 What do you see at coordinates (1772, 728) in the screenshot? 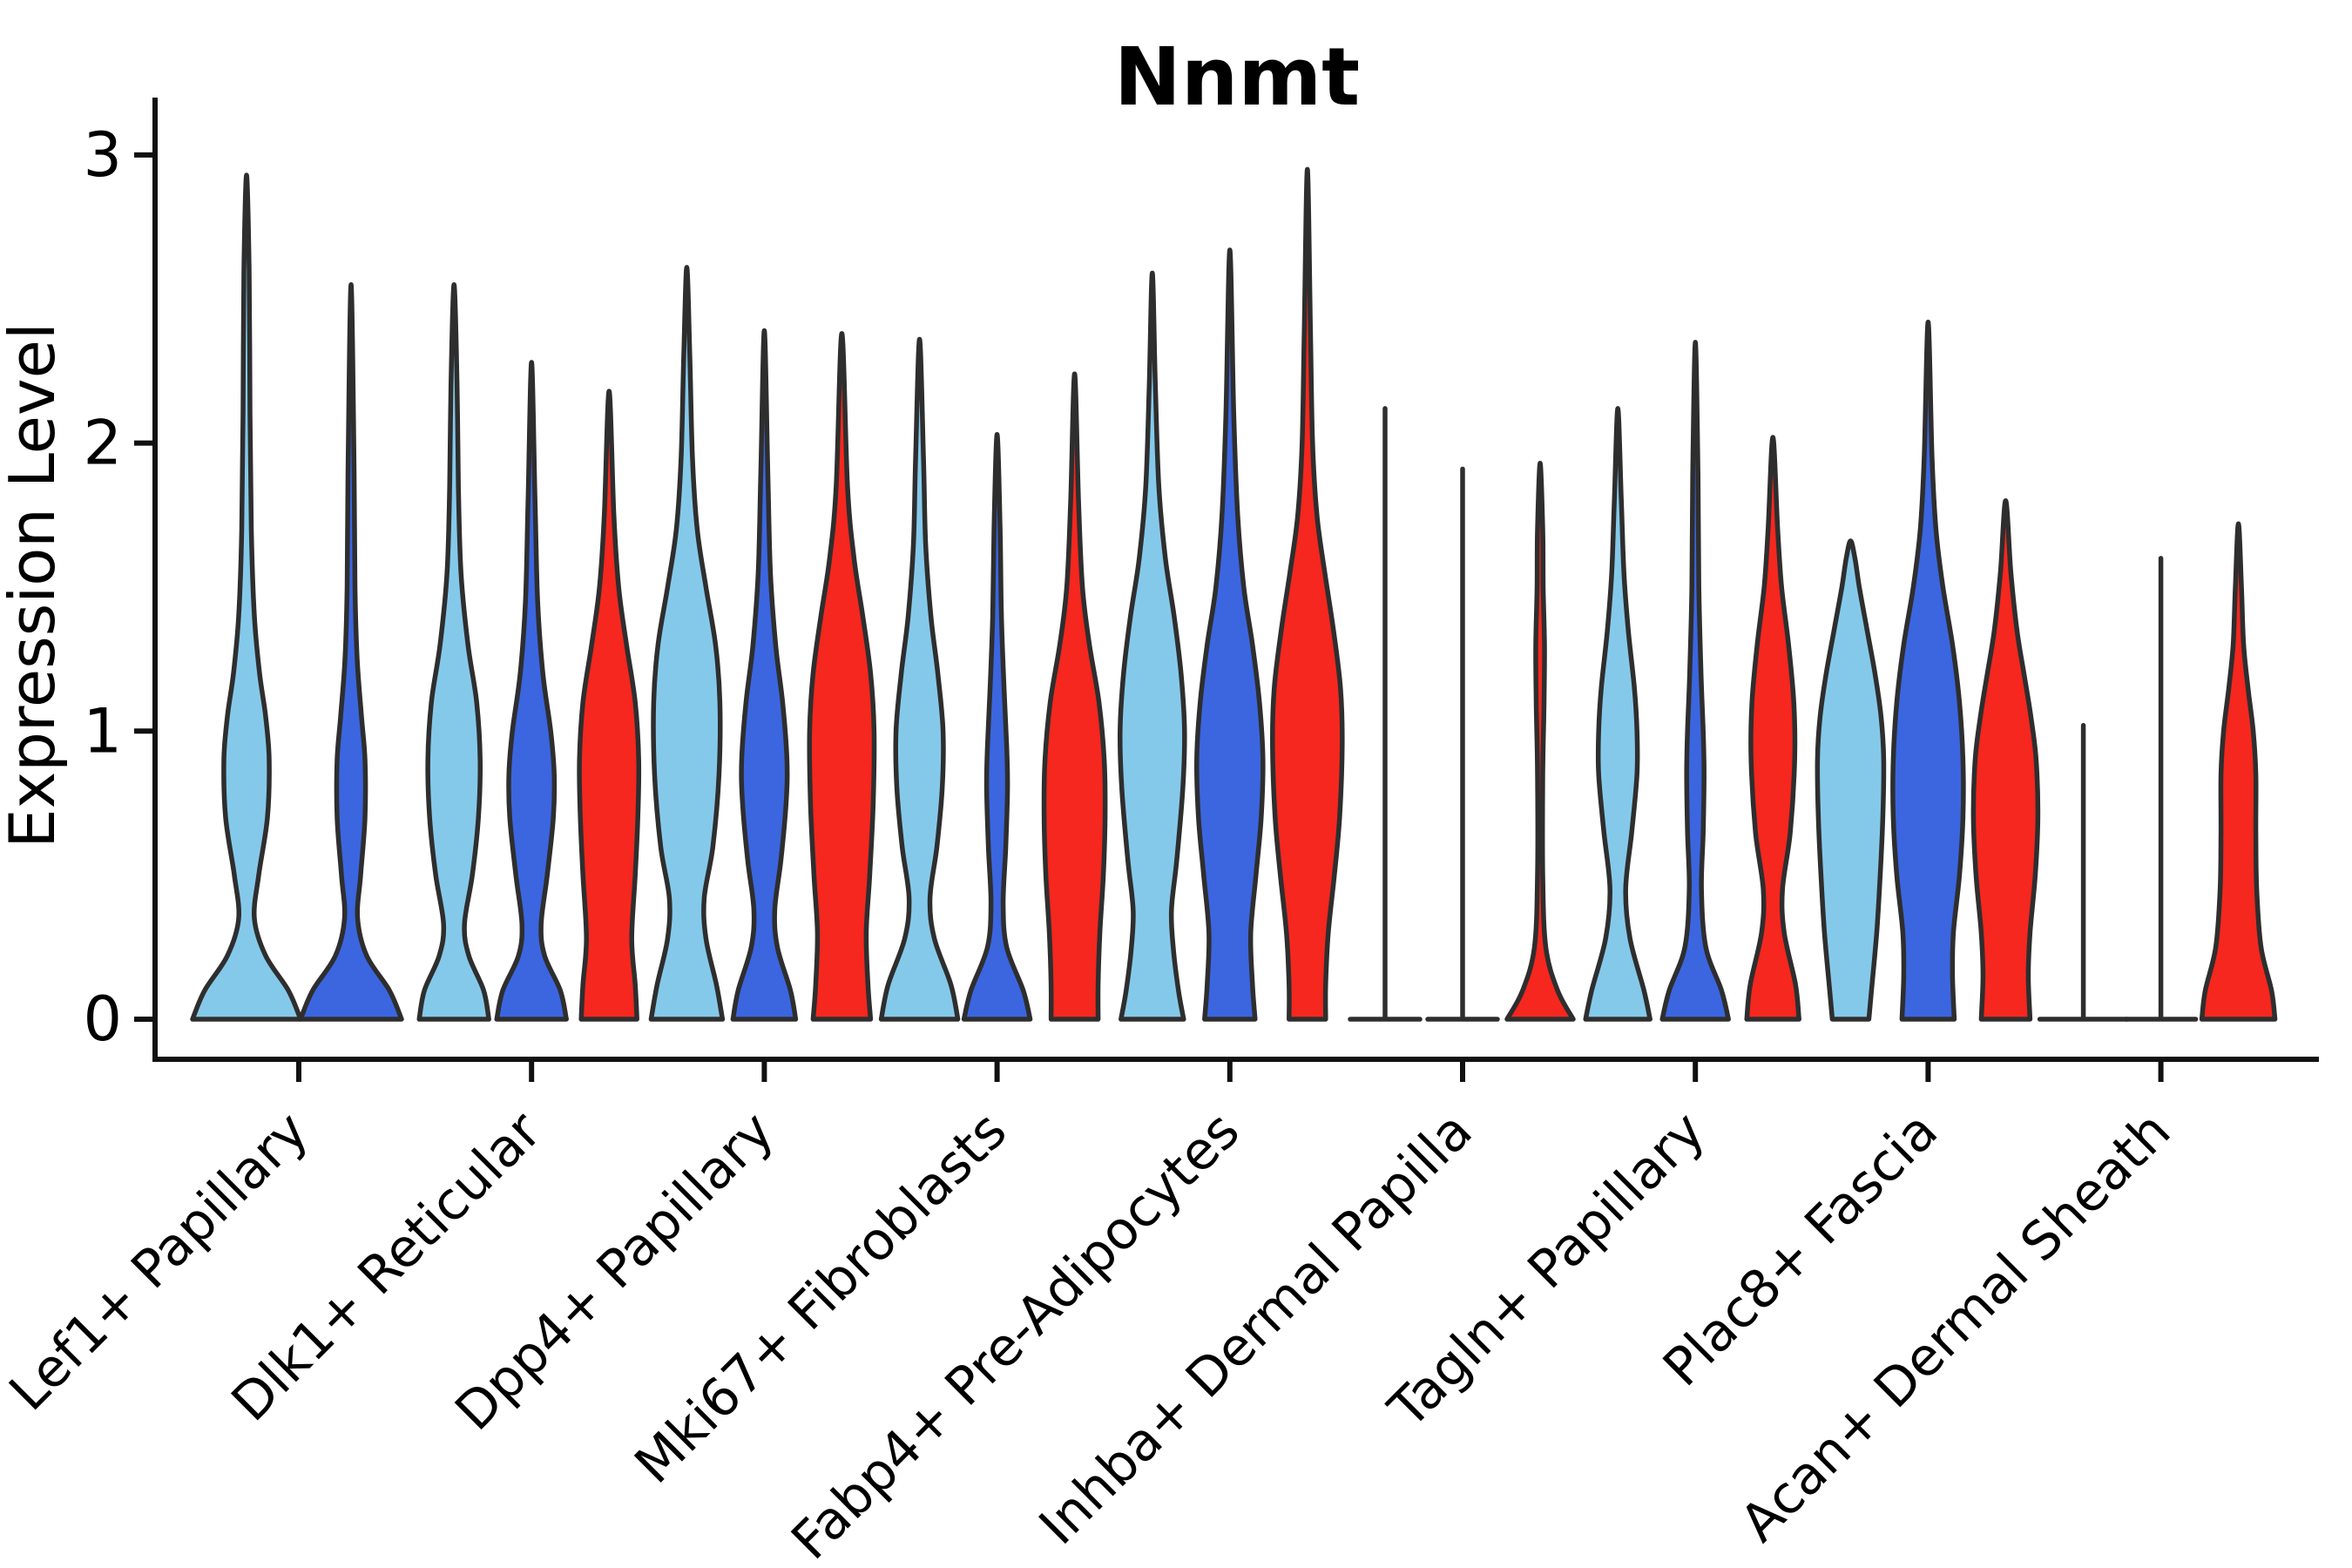
I see `violin-tagln-papillary-red` at bounding box center [1772, 728].